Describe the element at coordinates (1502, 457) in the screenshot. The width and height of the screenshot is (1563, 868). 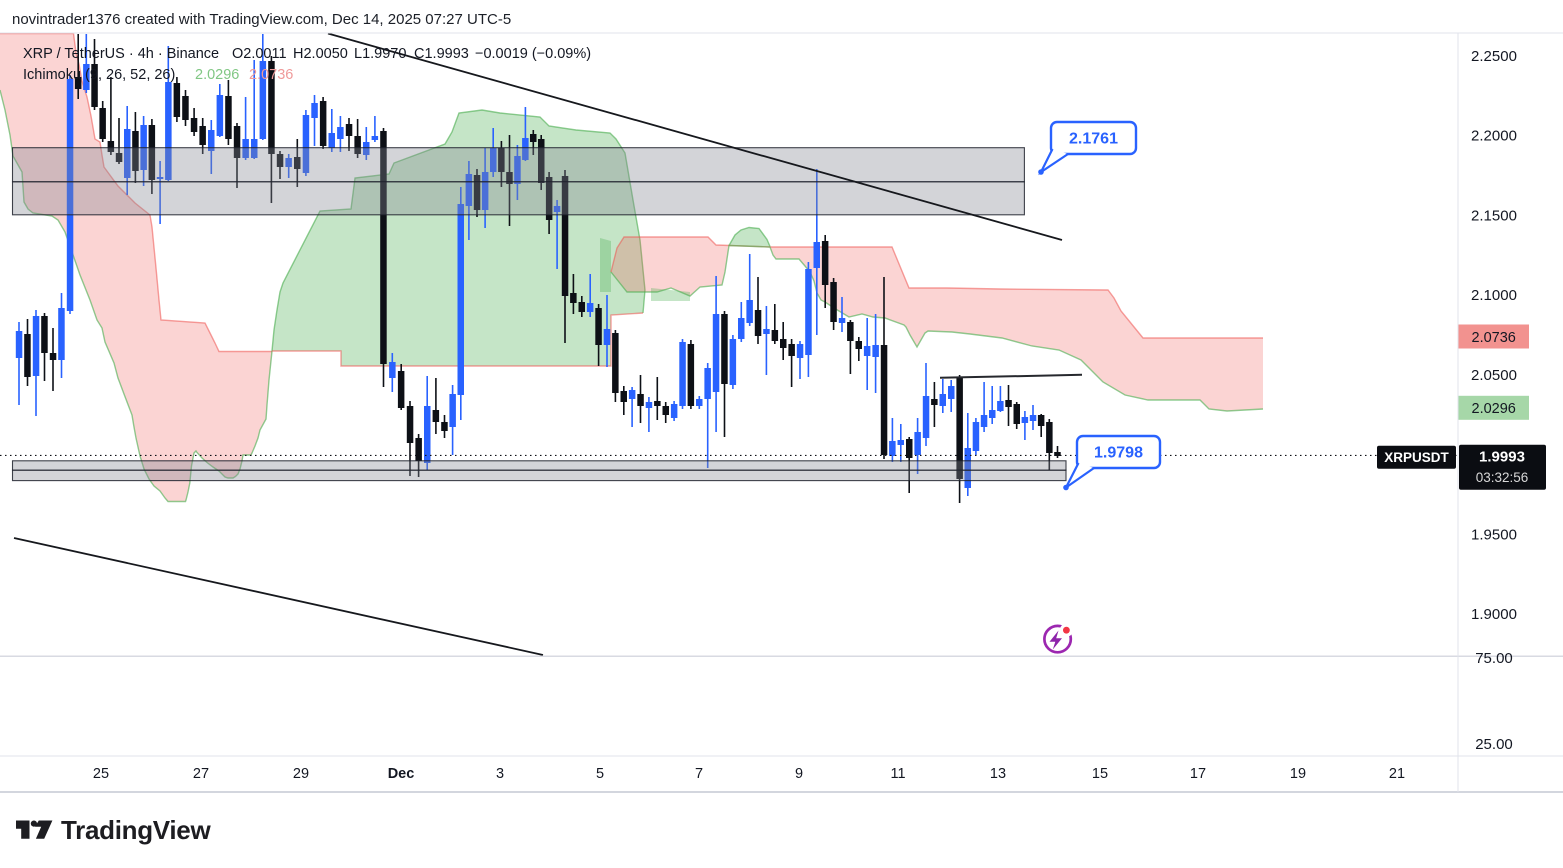
I see `svg-text: 1.9993` at that location.